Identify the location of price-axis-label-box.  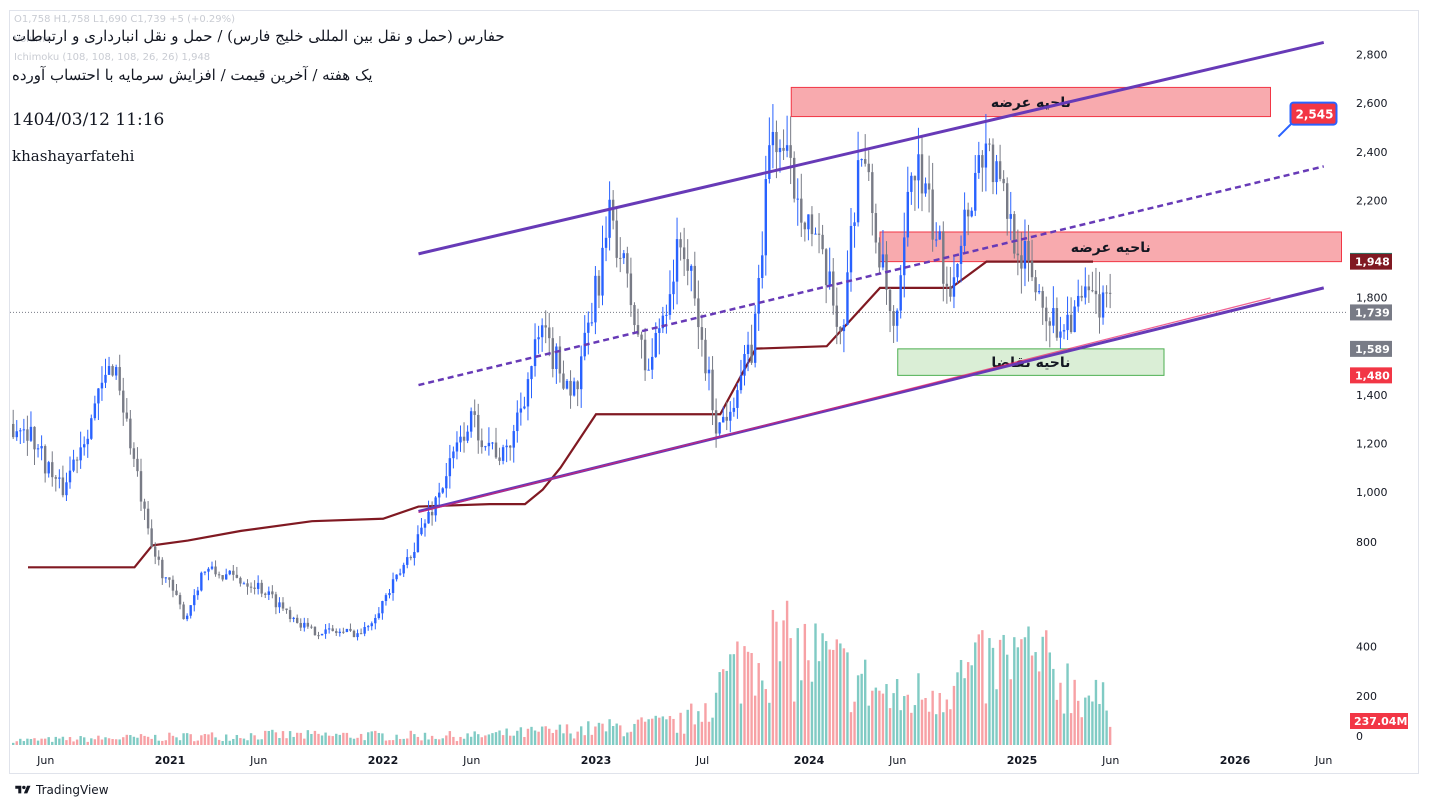
(1371, 348).